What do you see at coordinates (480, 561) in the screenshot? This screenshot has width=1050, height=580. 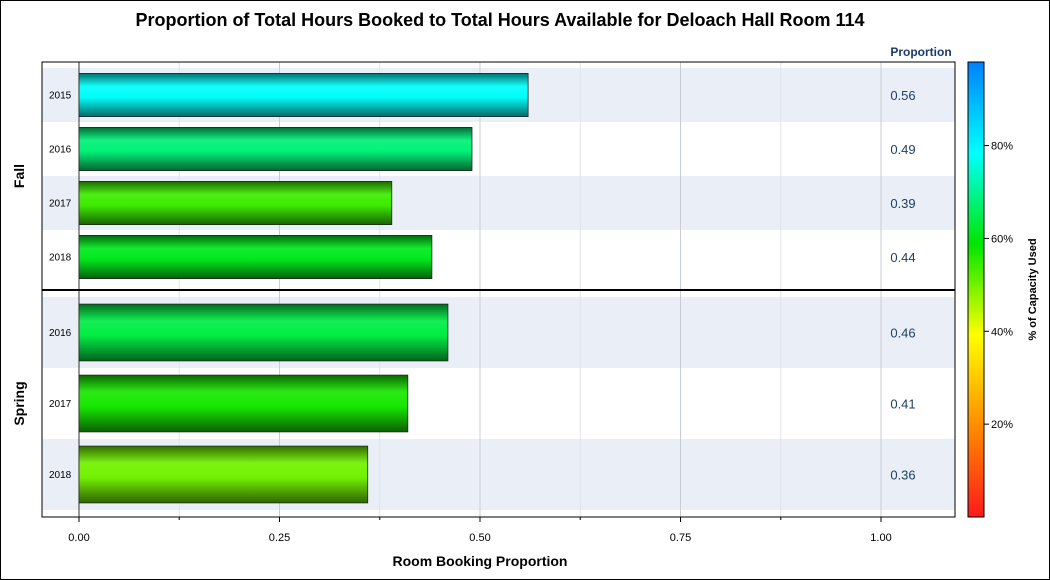 I see `x-axis-label: Room Booking Proportion` at bounding box center [480, 561].